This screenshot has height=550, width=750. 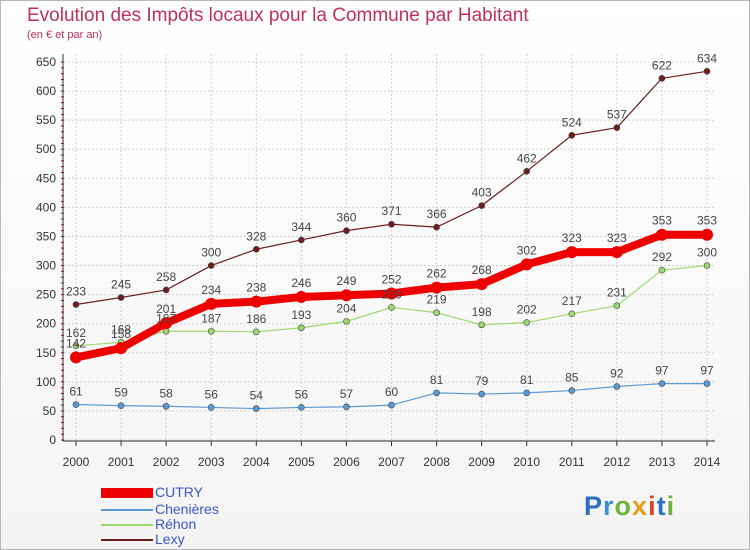 I want to click on legend-label-rehon: Réhon, so click(x=176, y=524).